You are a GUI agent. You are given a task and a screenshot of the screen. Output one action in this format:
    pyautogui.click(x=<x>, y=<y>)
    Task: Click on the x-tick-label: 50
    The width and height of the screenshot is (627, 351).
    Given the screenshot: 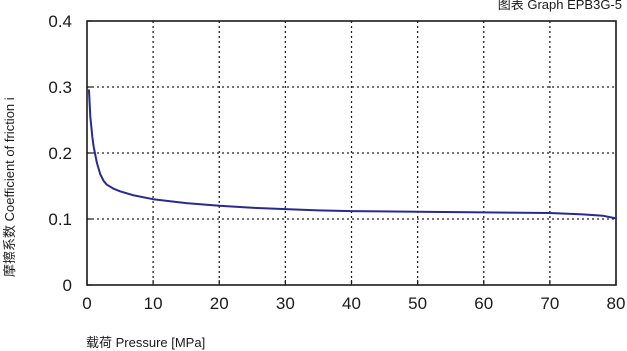 What is the action you would take?
    pyautogui.click(x=417, y=303)
    